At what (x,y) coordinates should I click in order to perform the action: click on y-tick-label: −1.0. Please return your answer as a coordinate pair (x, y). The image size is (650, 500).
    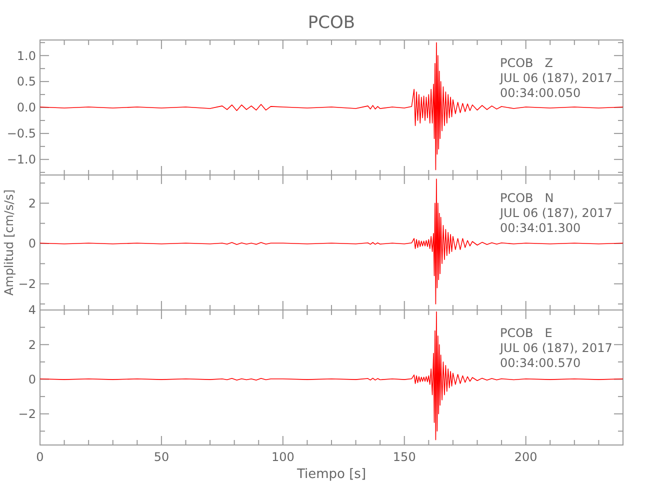
    Looking at the image, I should click on (21, 159).